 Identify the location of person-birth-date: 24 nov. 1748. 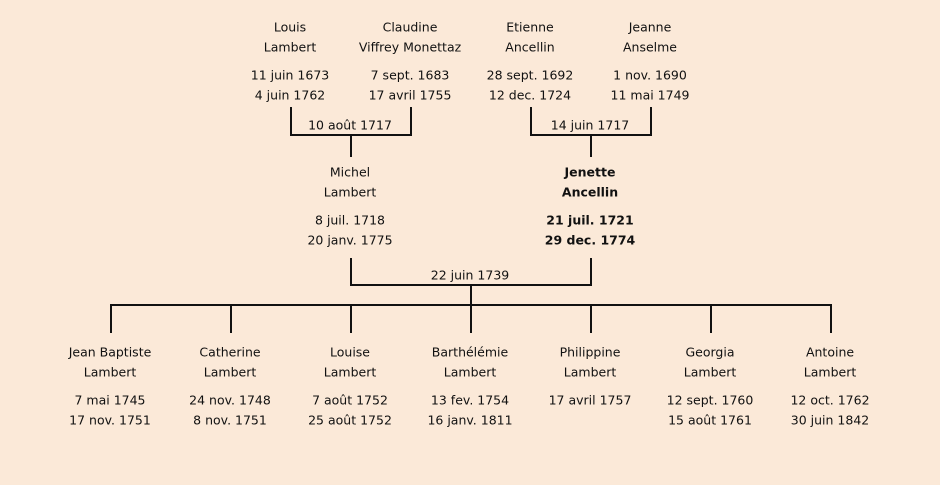
(230, 400).